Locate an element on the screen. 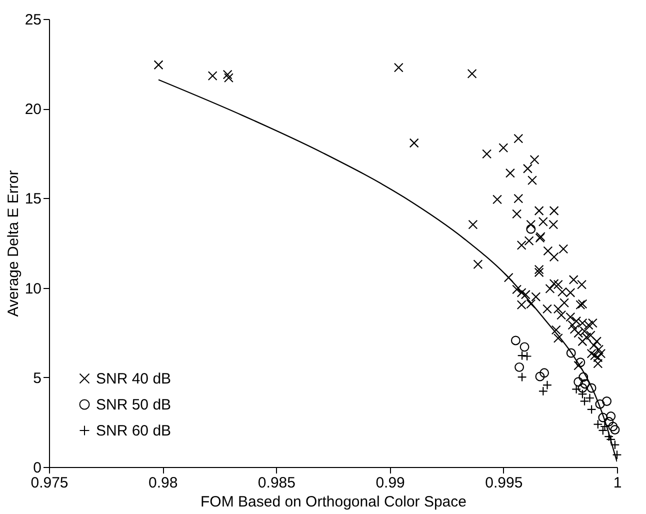 This screenshot has width=646, height=514. y-tick-label: 25 is located at coordinates (33, 20).